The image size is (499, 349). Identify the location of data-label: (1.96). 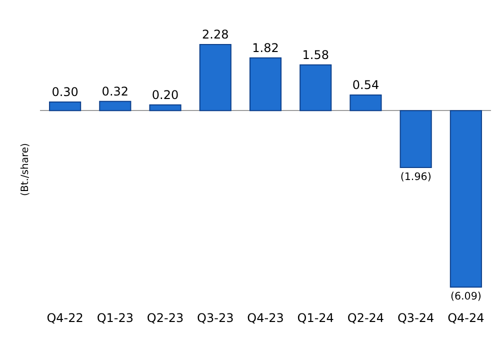
(416, 176).